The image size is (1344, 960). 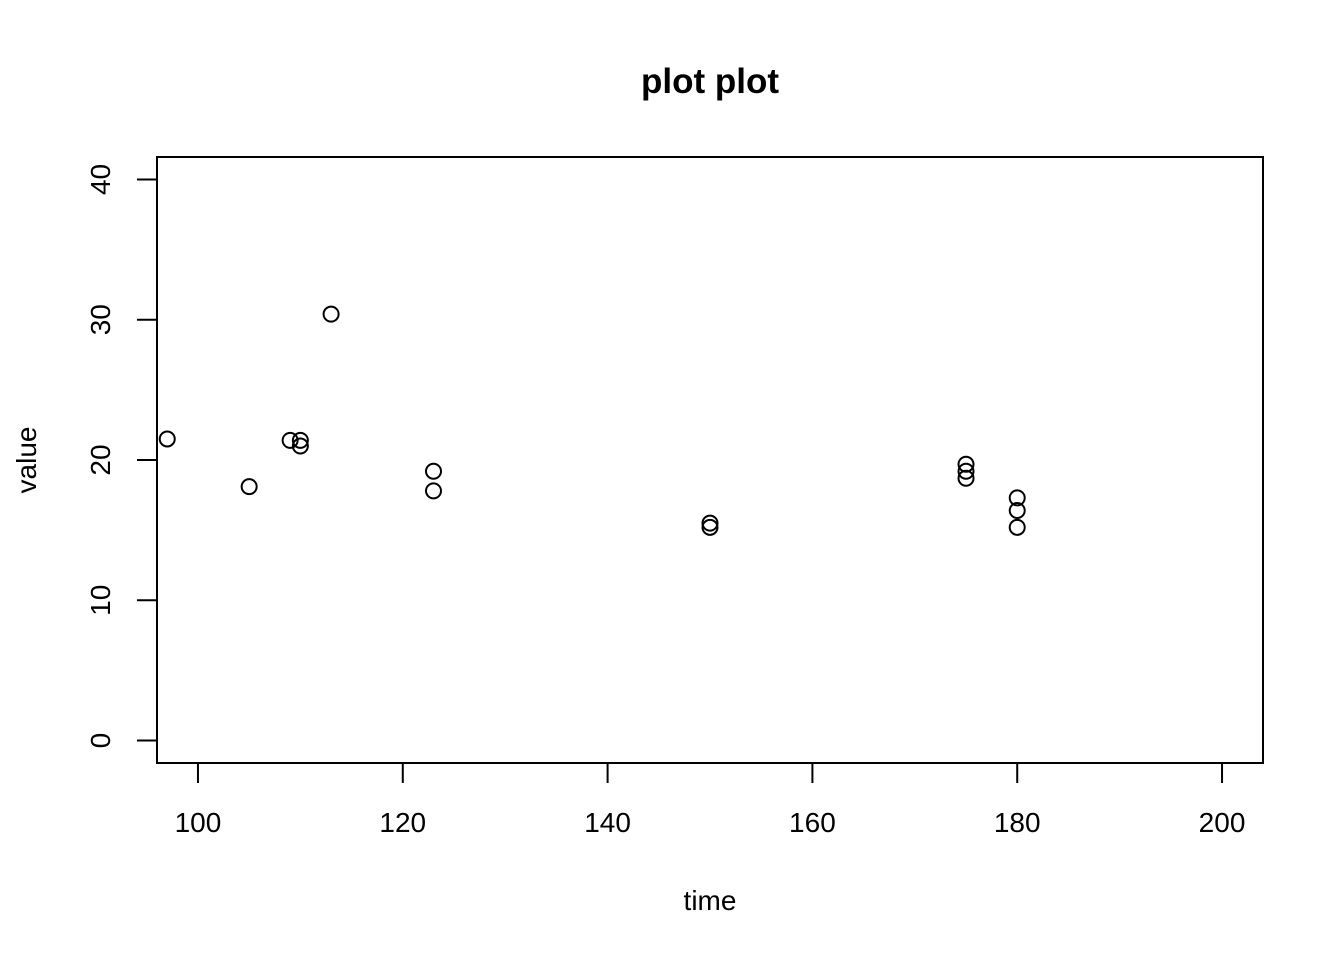 I want to click on x-axis: 100 120 140 160 180 200, so click(x=710, y=800).